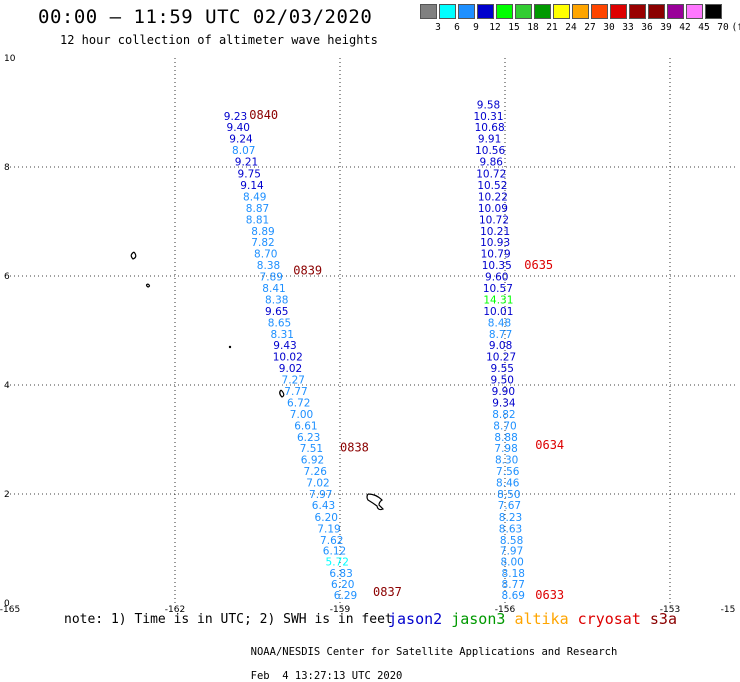 This screenshot has width=740, height=682. I want to click on swh-value: 8.31, so click(282, 335).